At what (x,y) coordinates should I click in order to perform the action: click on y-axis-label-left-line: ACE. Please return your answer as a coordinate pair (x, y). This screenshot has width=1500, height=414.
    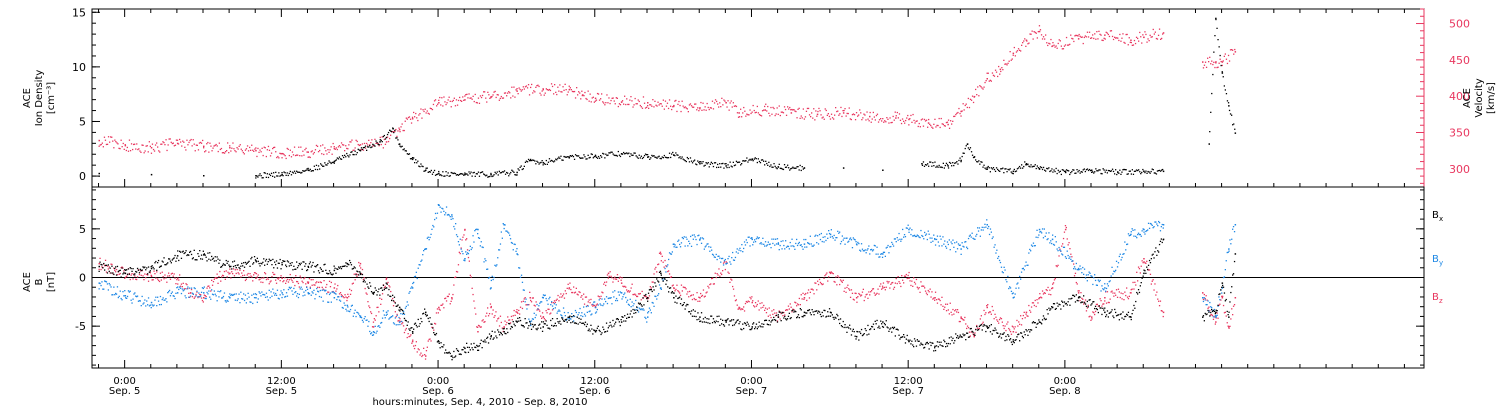
    Looking at the image, I should click on (27, 98).